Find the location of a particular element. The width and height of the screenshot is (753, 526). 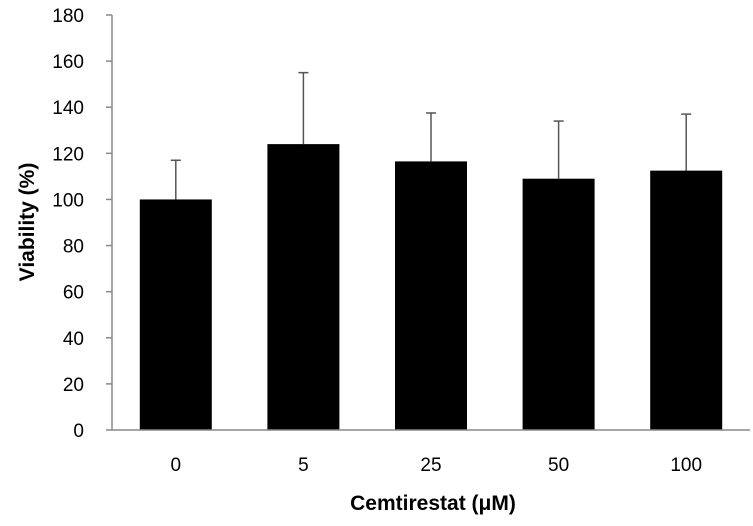

y-tick-label: 80 is located at coordinates (73, 247).